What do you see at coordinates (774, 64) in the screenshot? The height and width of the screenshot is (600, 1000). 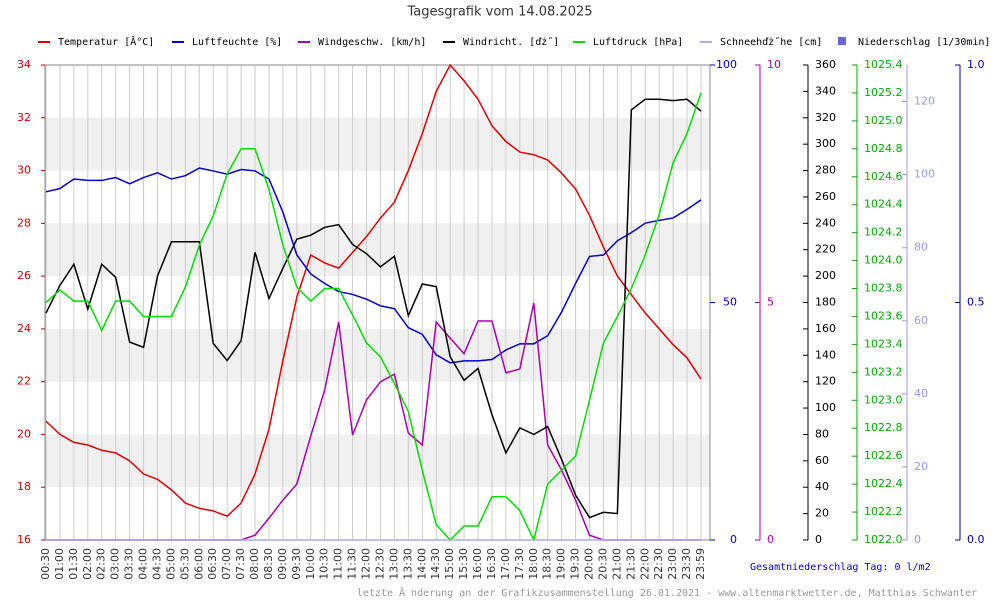 I see `y-tick-label: 10` at bounding box center [774, 64].